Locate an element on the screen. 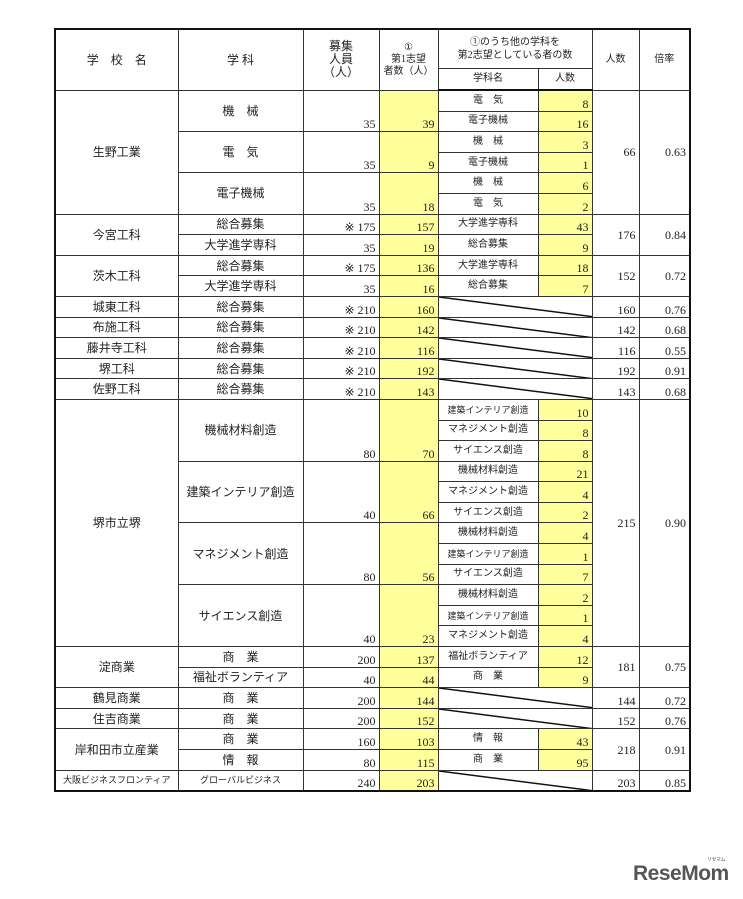 The height and width of the screenshot is (899, 743). second-choice-count: 16 is located at coordinates (565, 121).